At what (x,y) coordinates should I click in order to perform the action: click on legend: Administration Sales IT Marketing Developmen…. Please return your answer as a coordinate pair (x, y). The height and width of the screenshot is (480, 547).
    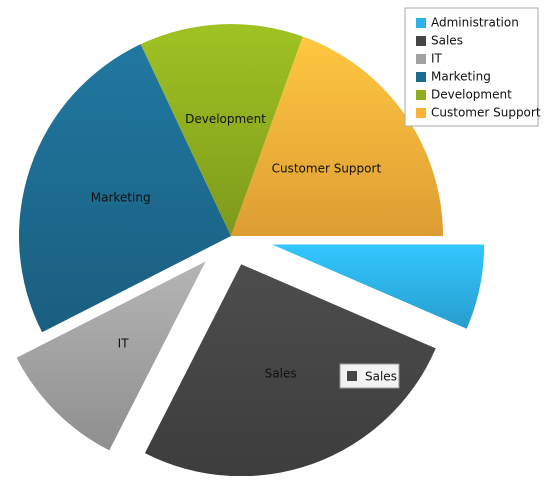
    Looking at the image, I should click on (478, 68).